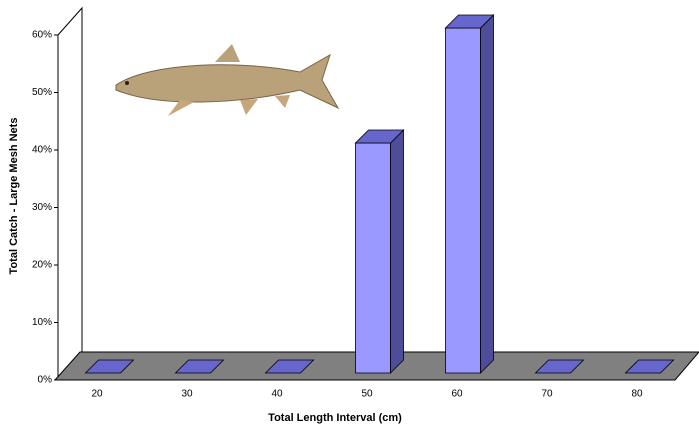 This screenshot has height=431, width=699. Describe the element at coordinates (42, 150) in the screenshot. I see `y-tick-label: 40%` at that location.